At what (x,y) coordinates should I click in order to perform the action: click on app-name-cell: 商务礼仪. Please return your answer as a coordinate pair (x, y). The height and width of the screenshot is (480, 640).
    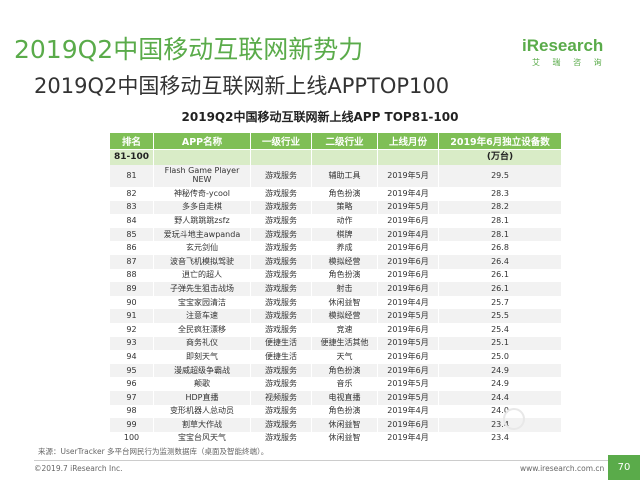
    Looking at the image, I should click on (202, 343).